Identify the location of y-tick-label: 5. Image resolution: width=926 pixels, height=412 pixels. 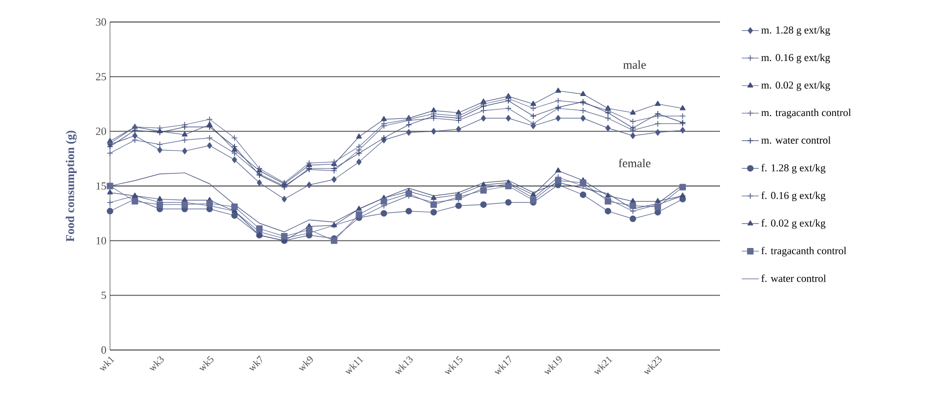
(104, 295).